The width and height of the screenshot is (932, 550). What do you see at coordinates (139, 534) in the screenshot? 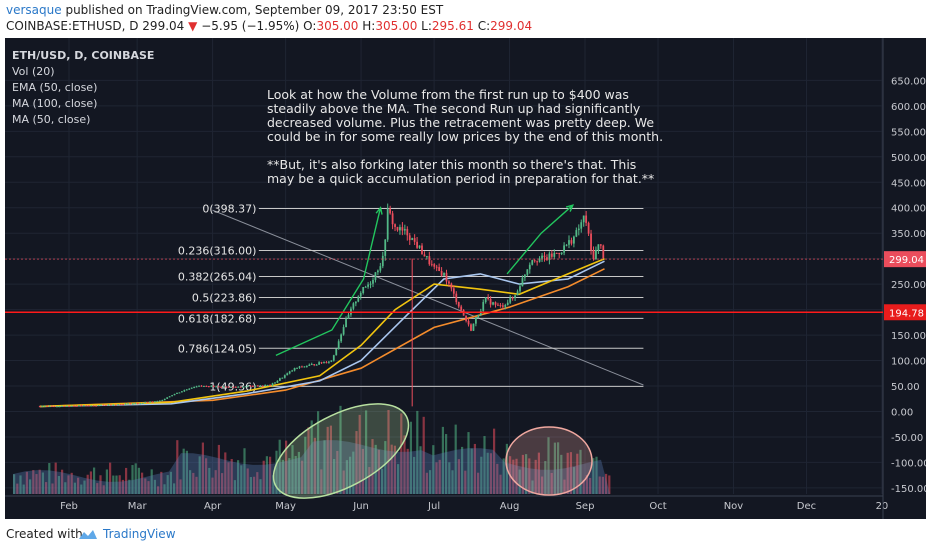
I see `tradingview-link: TradingView` at bounding box center [139, 534].